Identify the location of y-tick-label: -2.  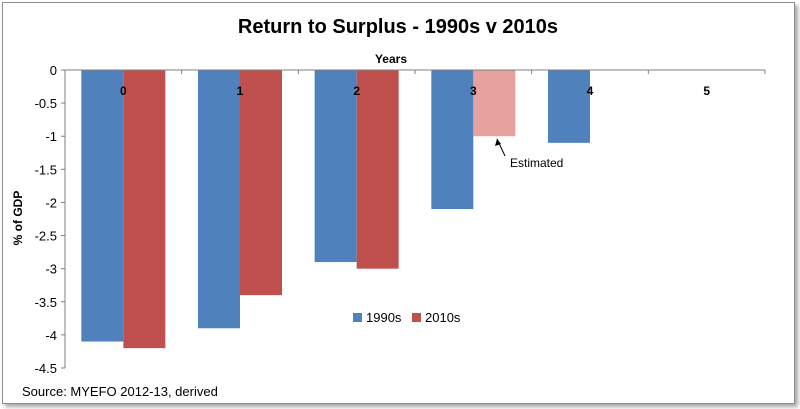
(51, 202).